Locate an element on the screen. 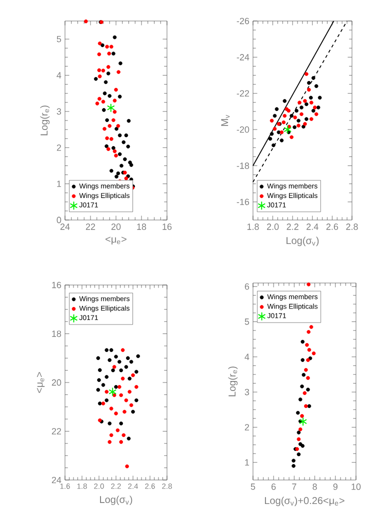 The height and width of the screenshot is (523, 374). x-tick-label: 6 is located at coordinates (274, 487).